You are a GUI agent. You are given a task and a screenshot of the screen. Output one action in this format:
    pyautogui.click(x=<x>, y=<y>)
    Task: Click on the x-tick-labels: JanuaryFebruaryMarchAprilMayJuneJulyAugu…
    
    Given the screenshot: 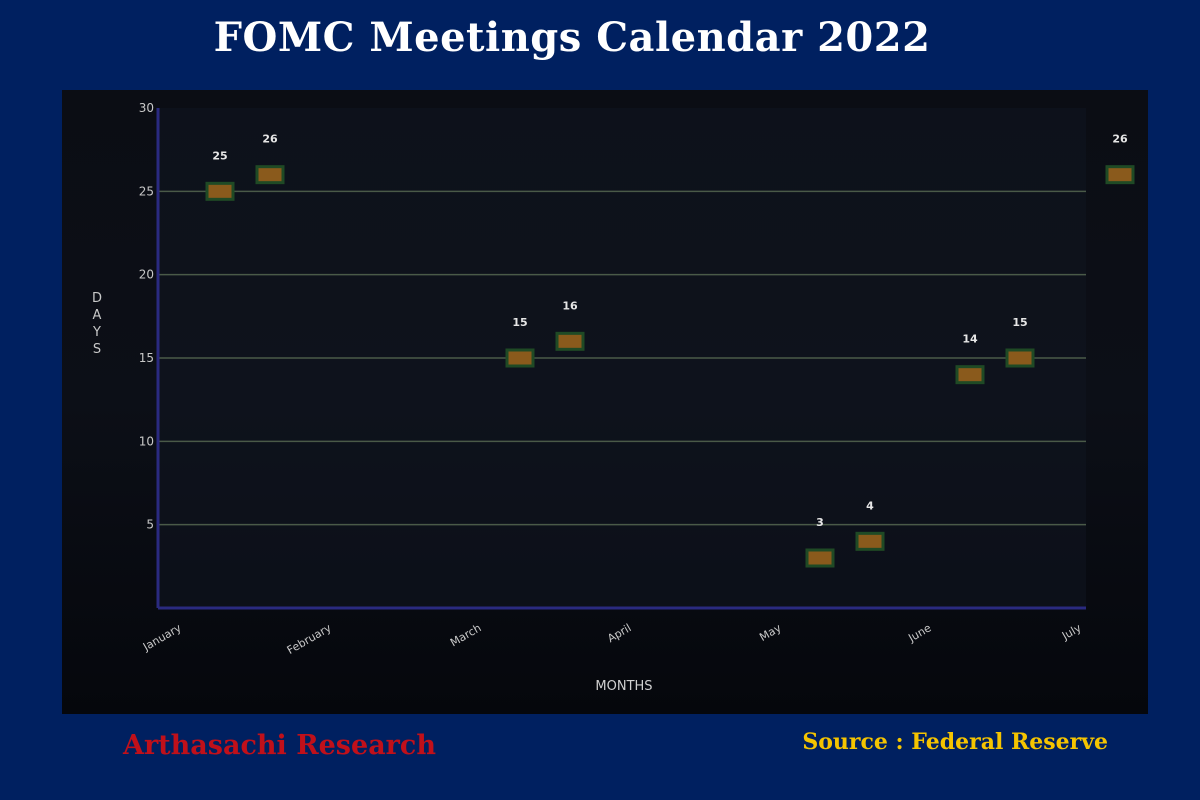 What is the action you would take?
    pyautogui.click(x=612, y=639)
    